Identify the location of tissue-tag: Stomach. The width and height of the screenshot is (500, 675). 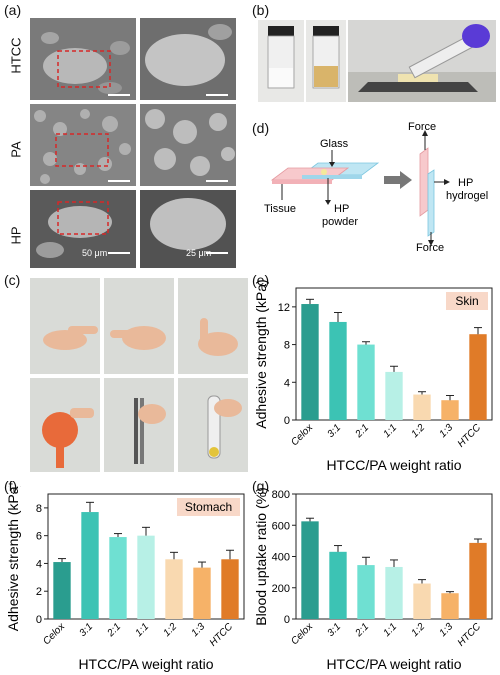
(208, 507).